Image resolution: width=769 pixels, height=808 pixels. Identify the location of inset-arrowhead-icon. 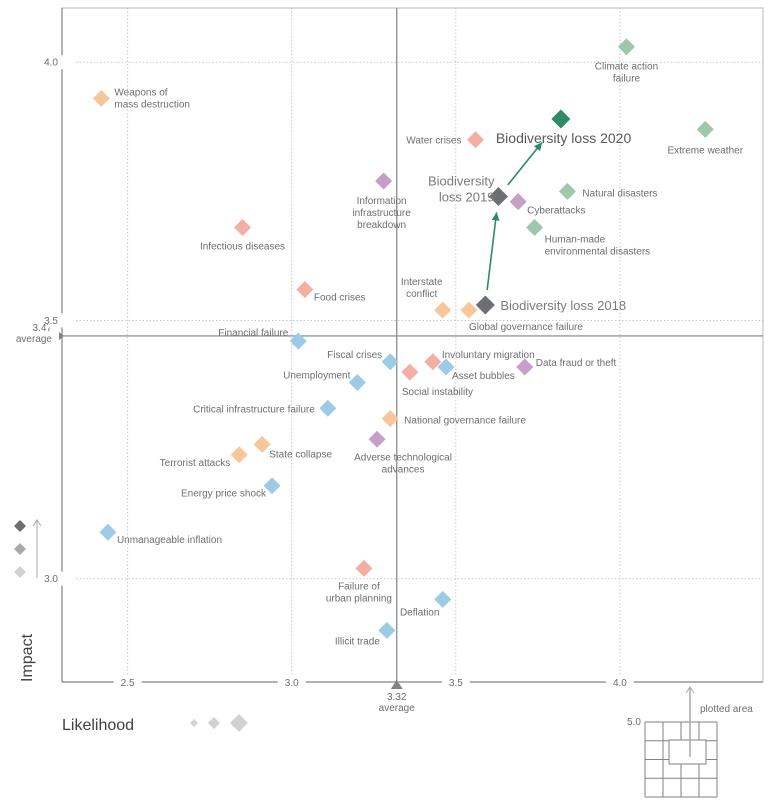
(690, 690).